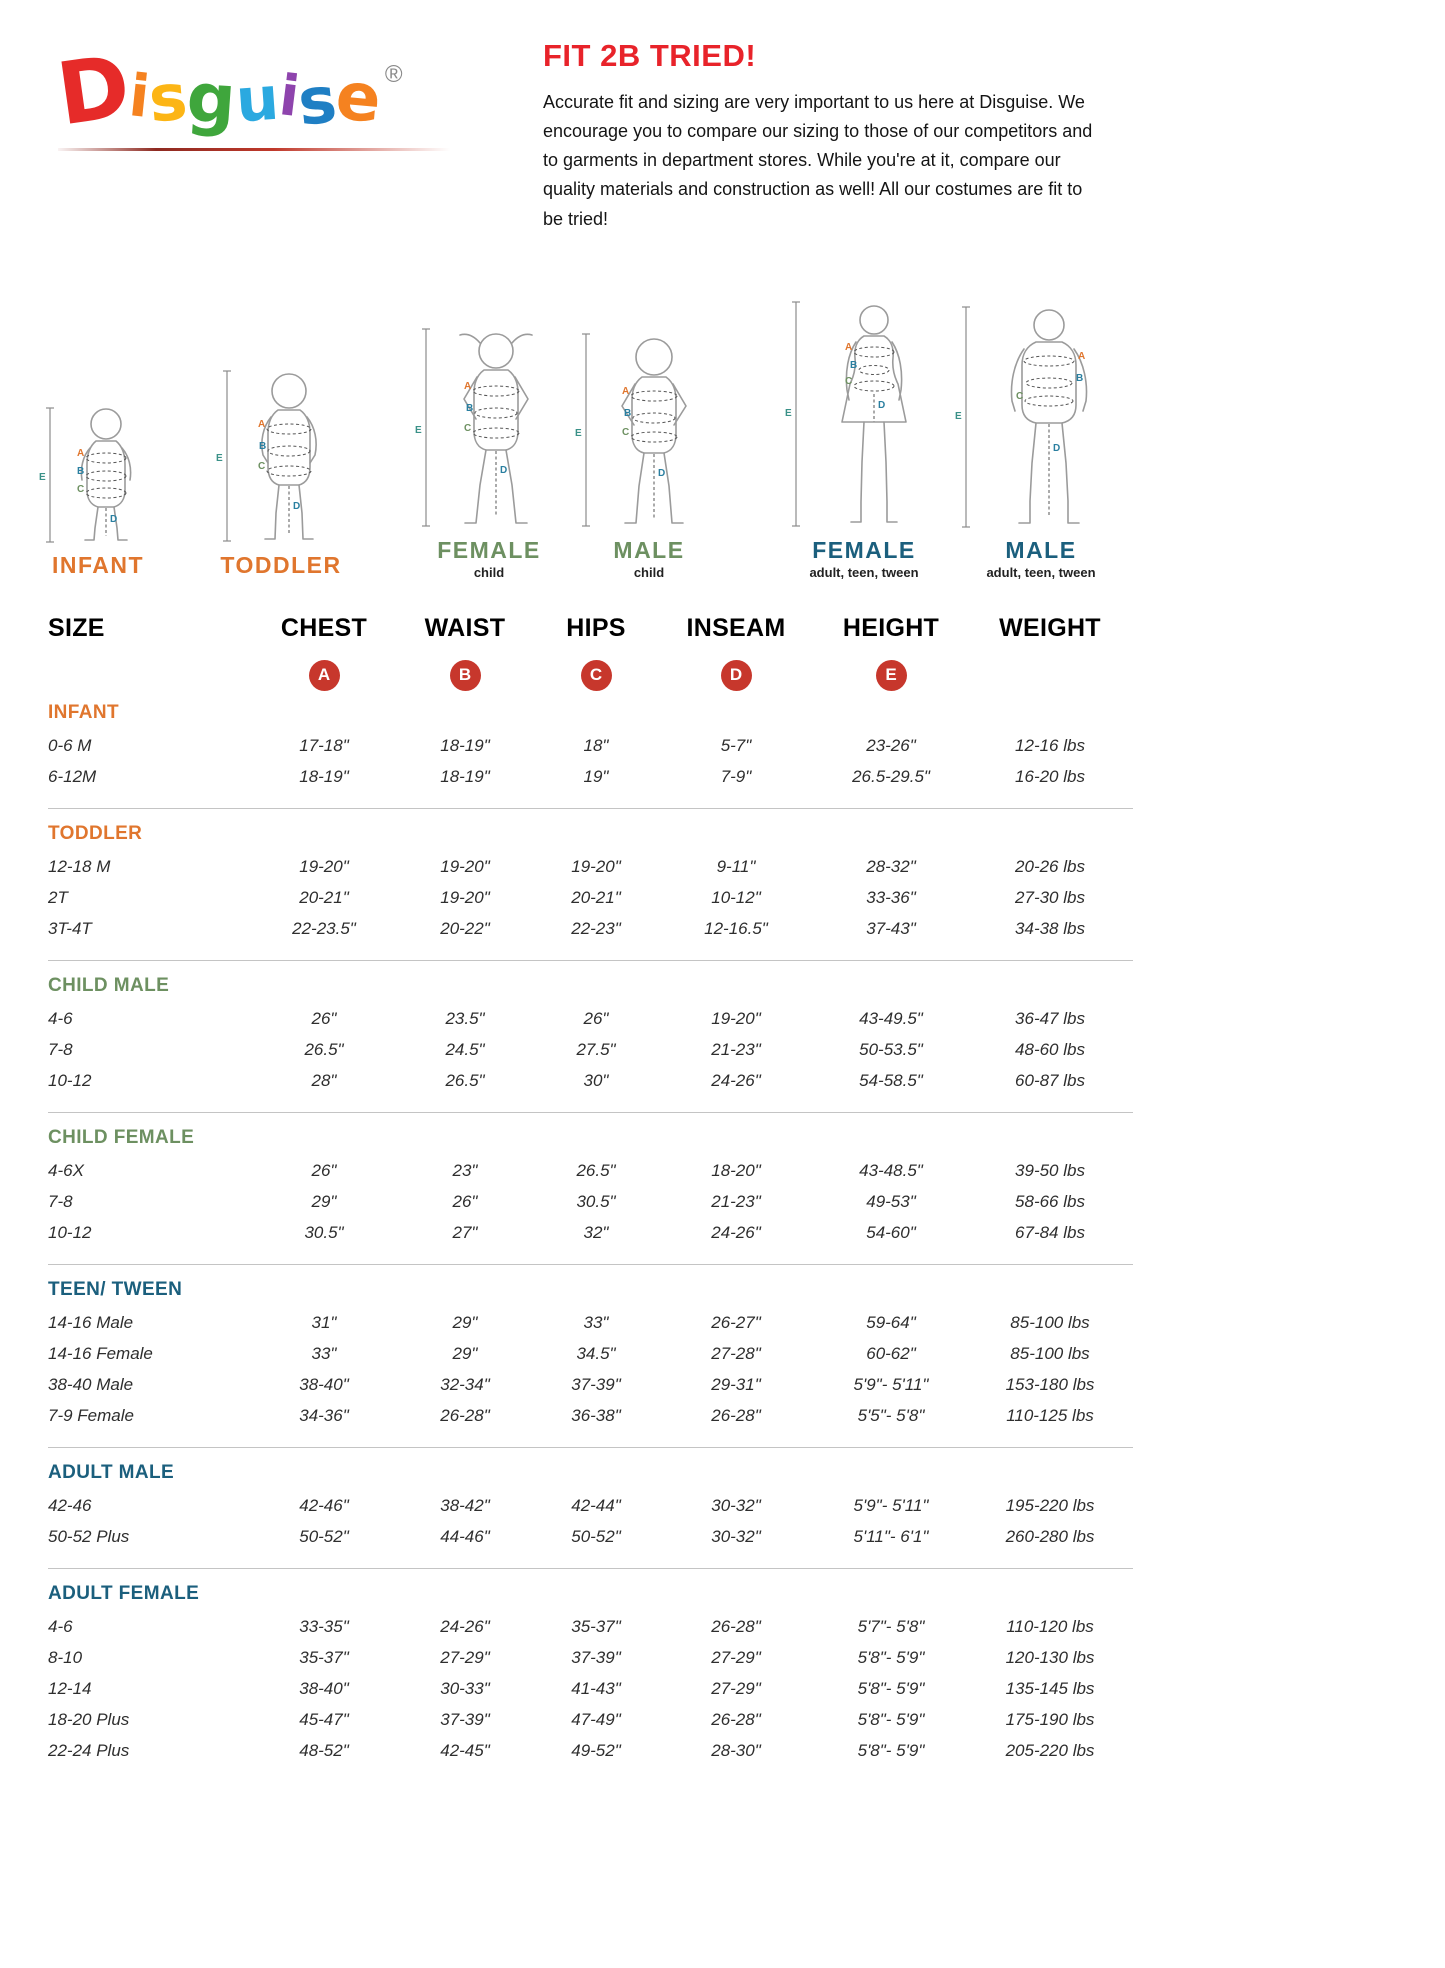 The width and height of the screenshot is (1445, 1968). I want to click on cell-hips: 49-52", so click(596, 1750).